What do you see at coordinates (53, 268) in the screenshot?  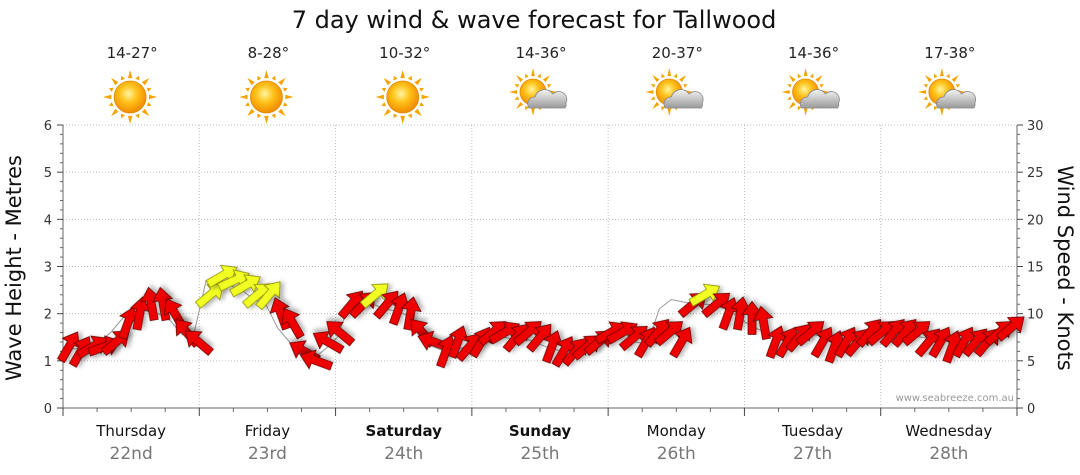 I see `left-axis: 0 1 2 3 4 5 6` at bounding box center [53, 268].